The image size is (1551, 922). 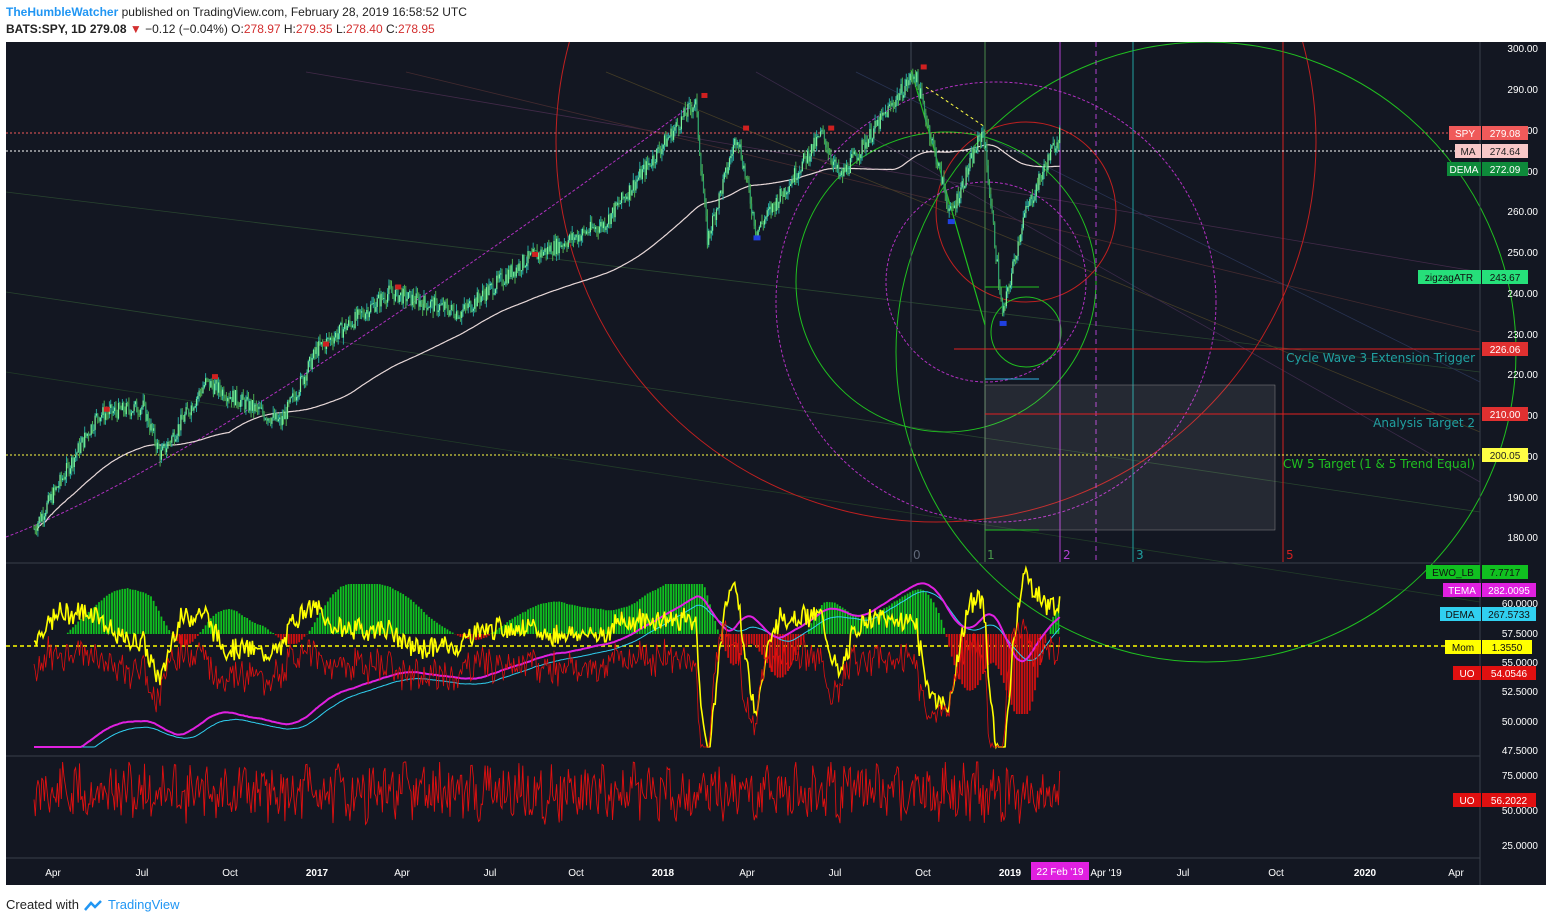 What do you see at coordinates (1380, 358) in the screenshot?
I see `cycle-wave-label: Cycle Wave 3 Extension Trigger` at bounding box center [1380, 358].